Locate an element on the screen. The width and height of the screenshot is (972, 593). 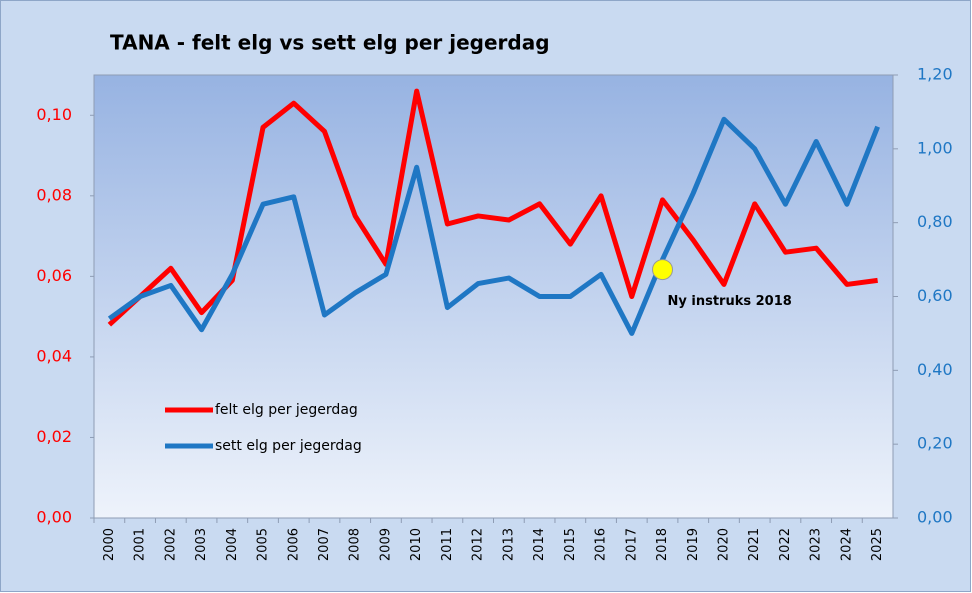
x-tick-label: 2021 is located at coordinates (754, 544).